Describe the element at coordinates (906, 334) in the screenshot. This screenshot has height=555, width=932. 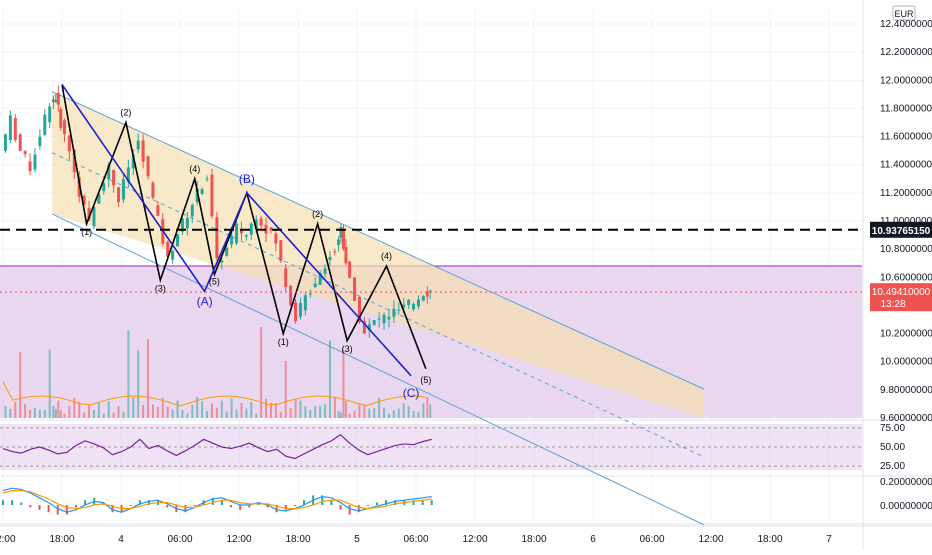
I see `y-tick-label: 10.20000000` at that location.